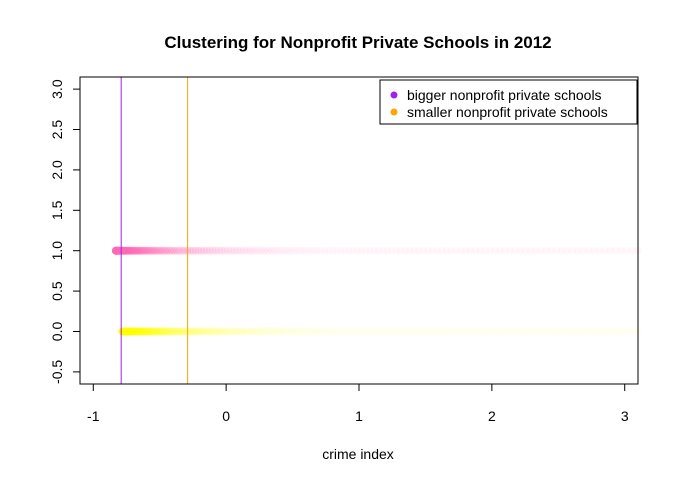  I want to click on y-tick-label: 2.5, so click(57, 130).